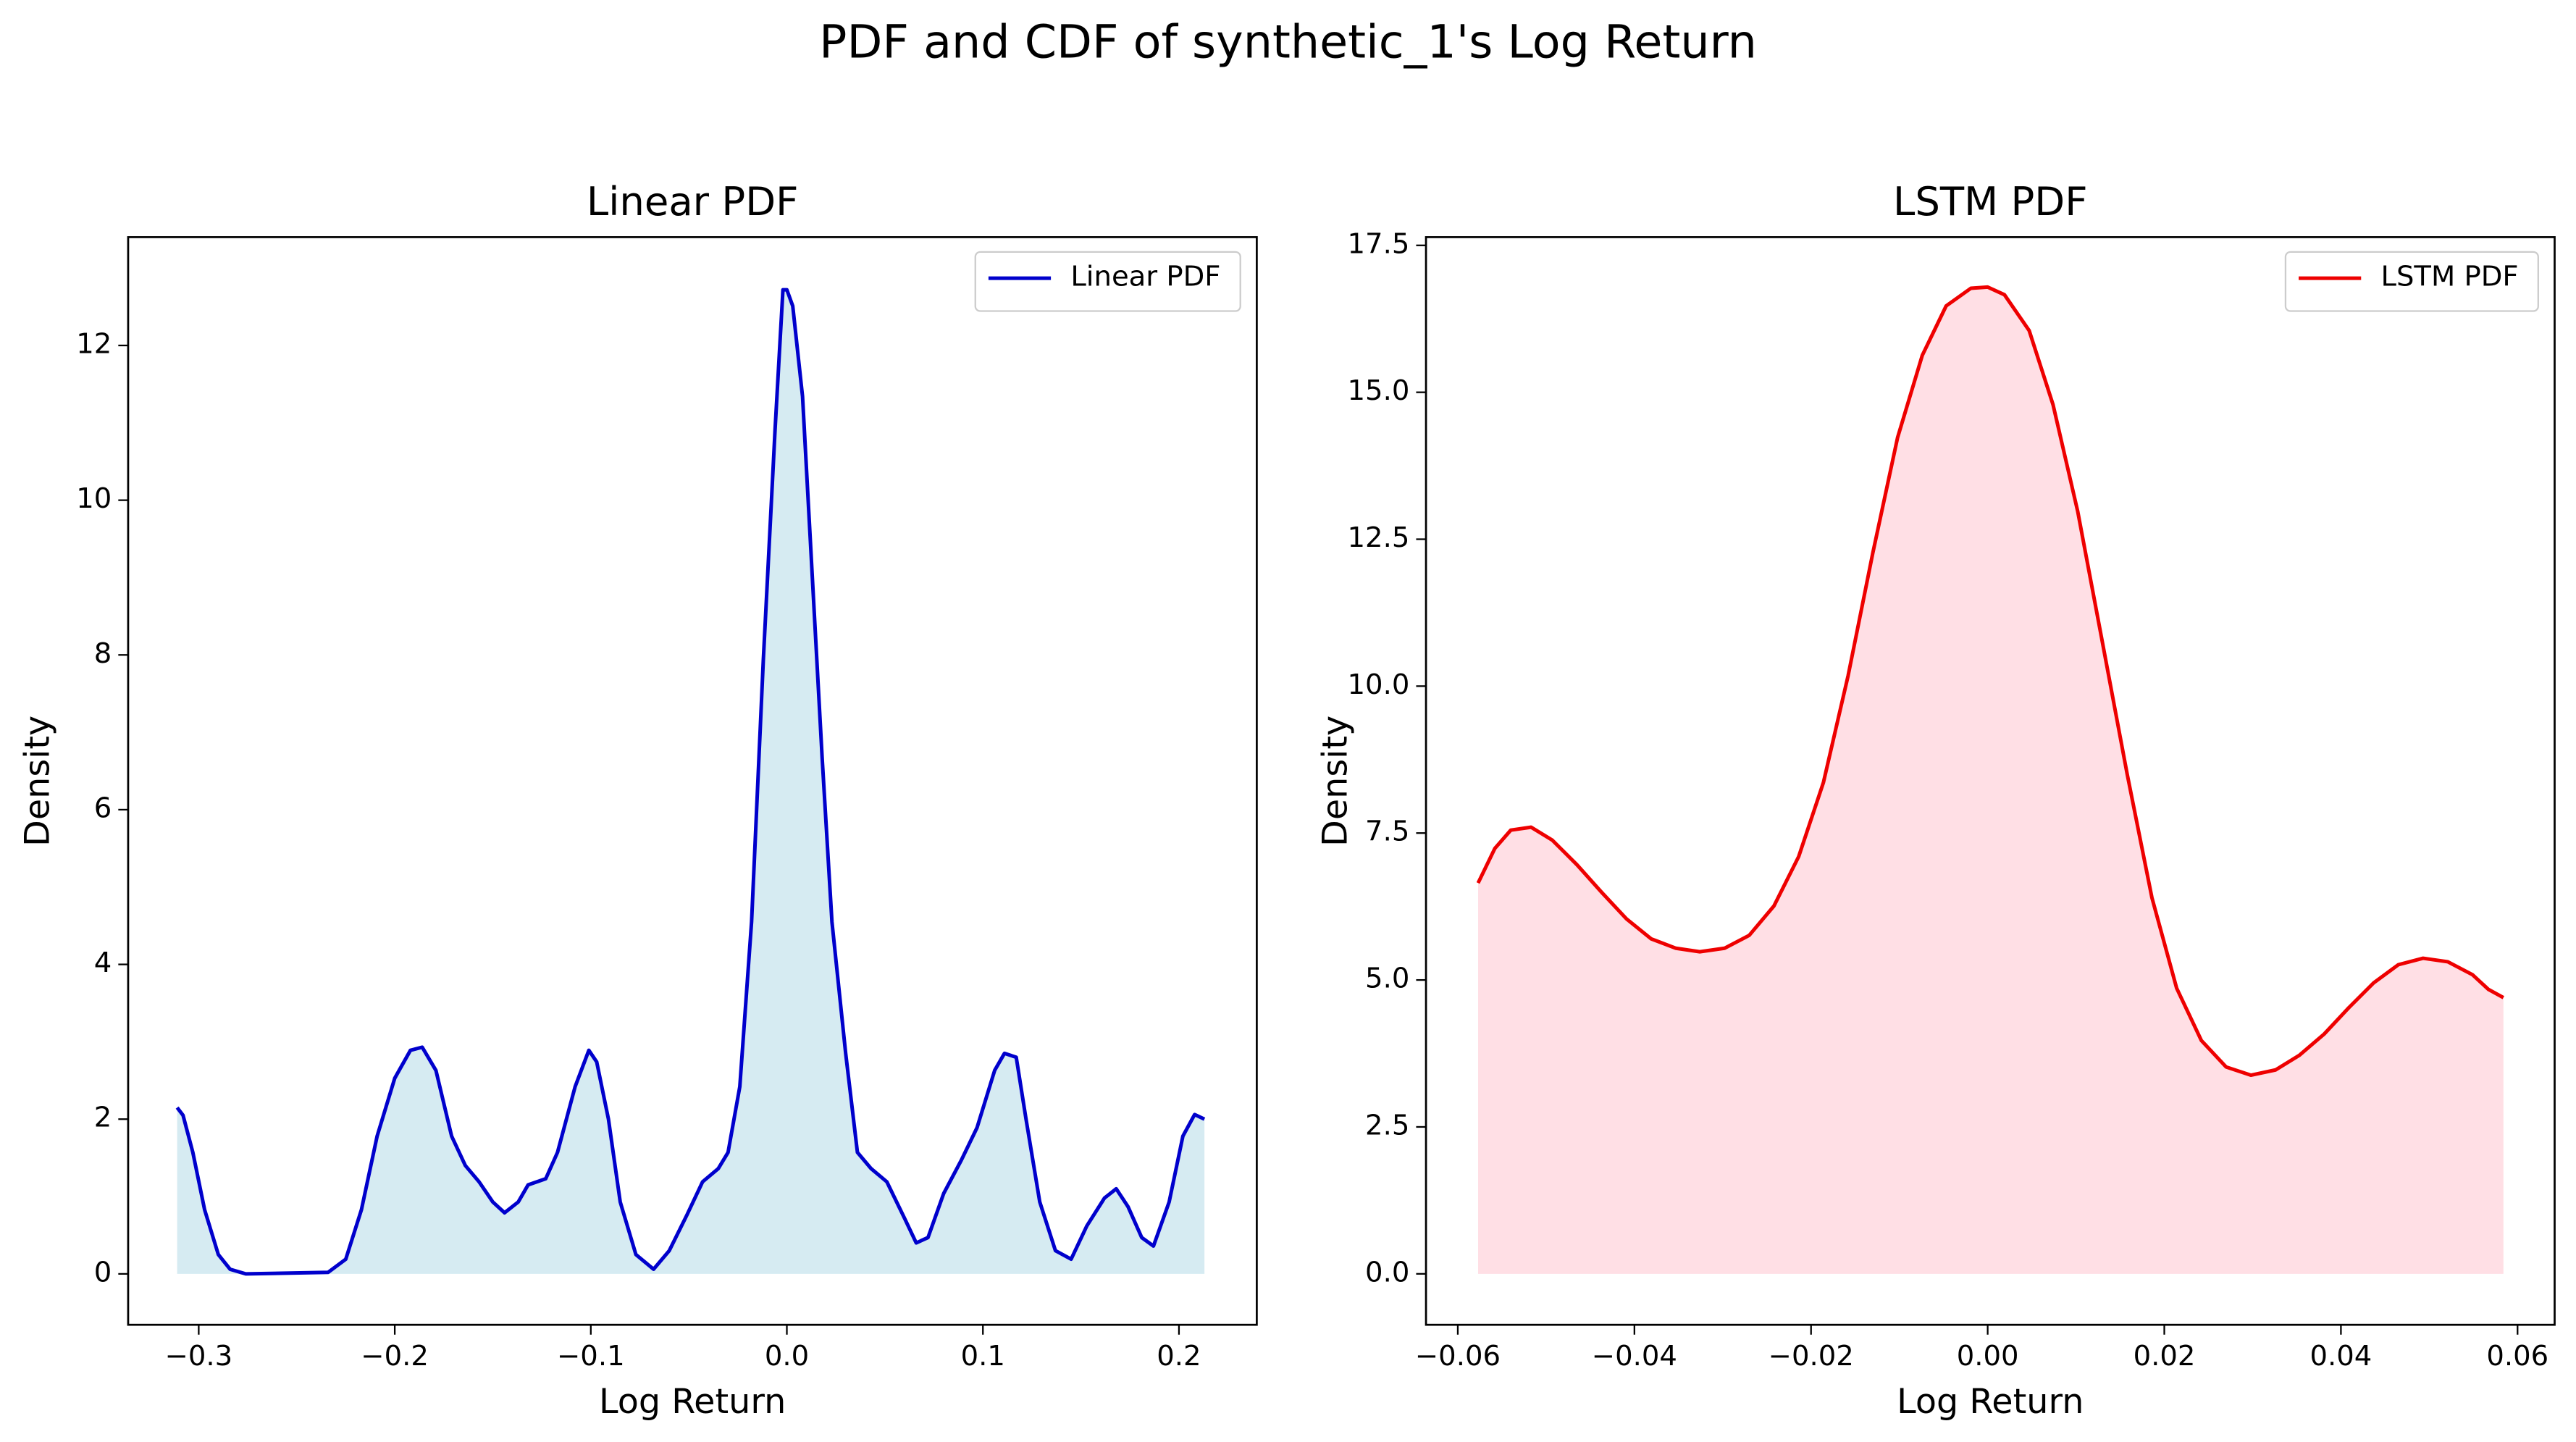 The image size is (2576, 1442). What do you see at coordinates (103, 1118) in the screenshot?
I see `y-tick-label: 2` at bounding box center [103, 1118].